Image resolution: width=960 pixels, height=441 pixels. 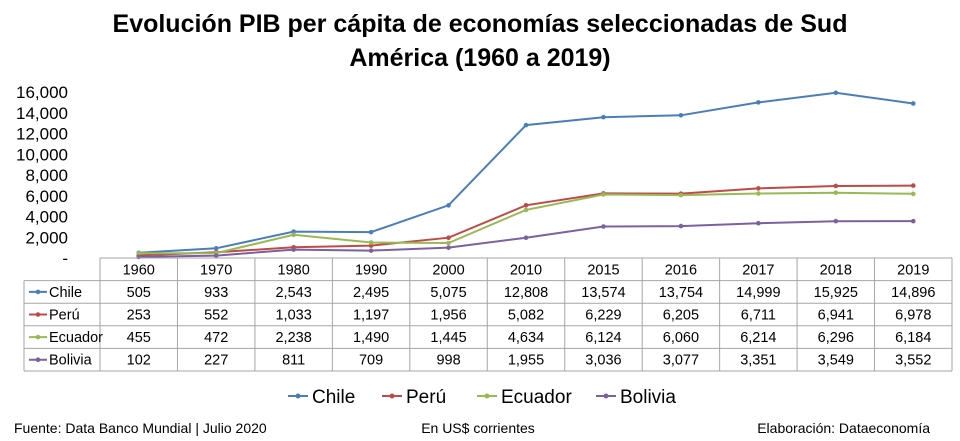 What do you see at coordinates (448, 361) in the screenshot?
I see `data-label: 998` at bounding box center [448, 361].